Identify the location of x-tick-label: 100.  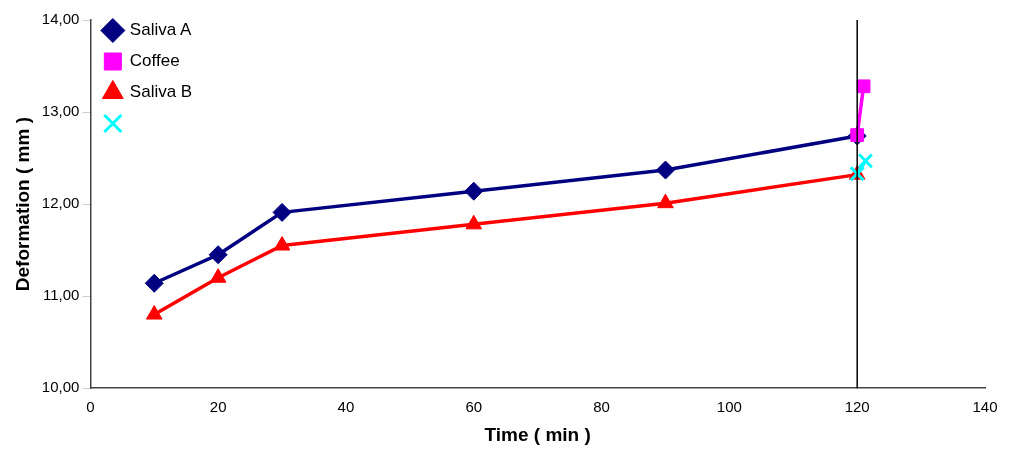
(729, 407).